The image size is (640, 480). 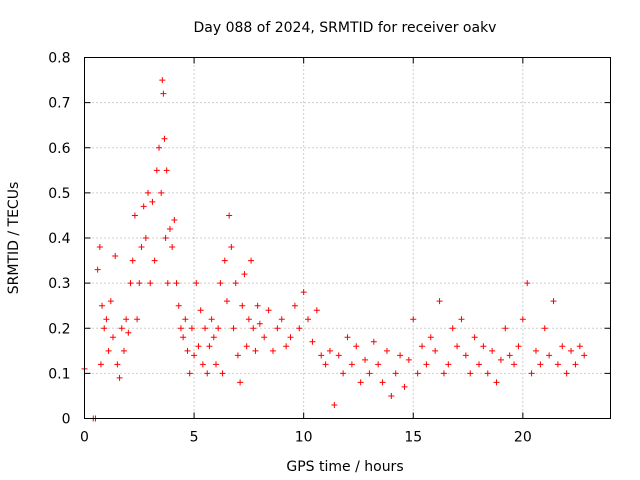 I want to click on y-tick-label: 0.1, so click(x=59, y=374).